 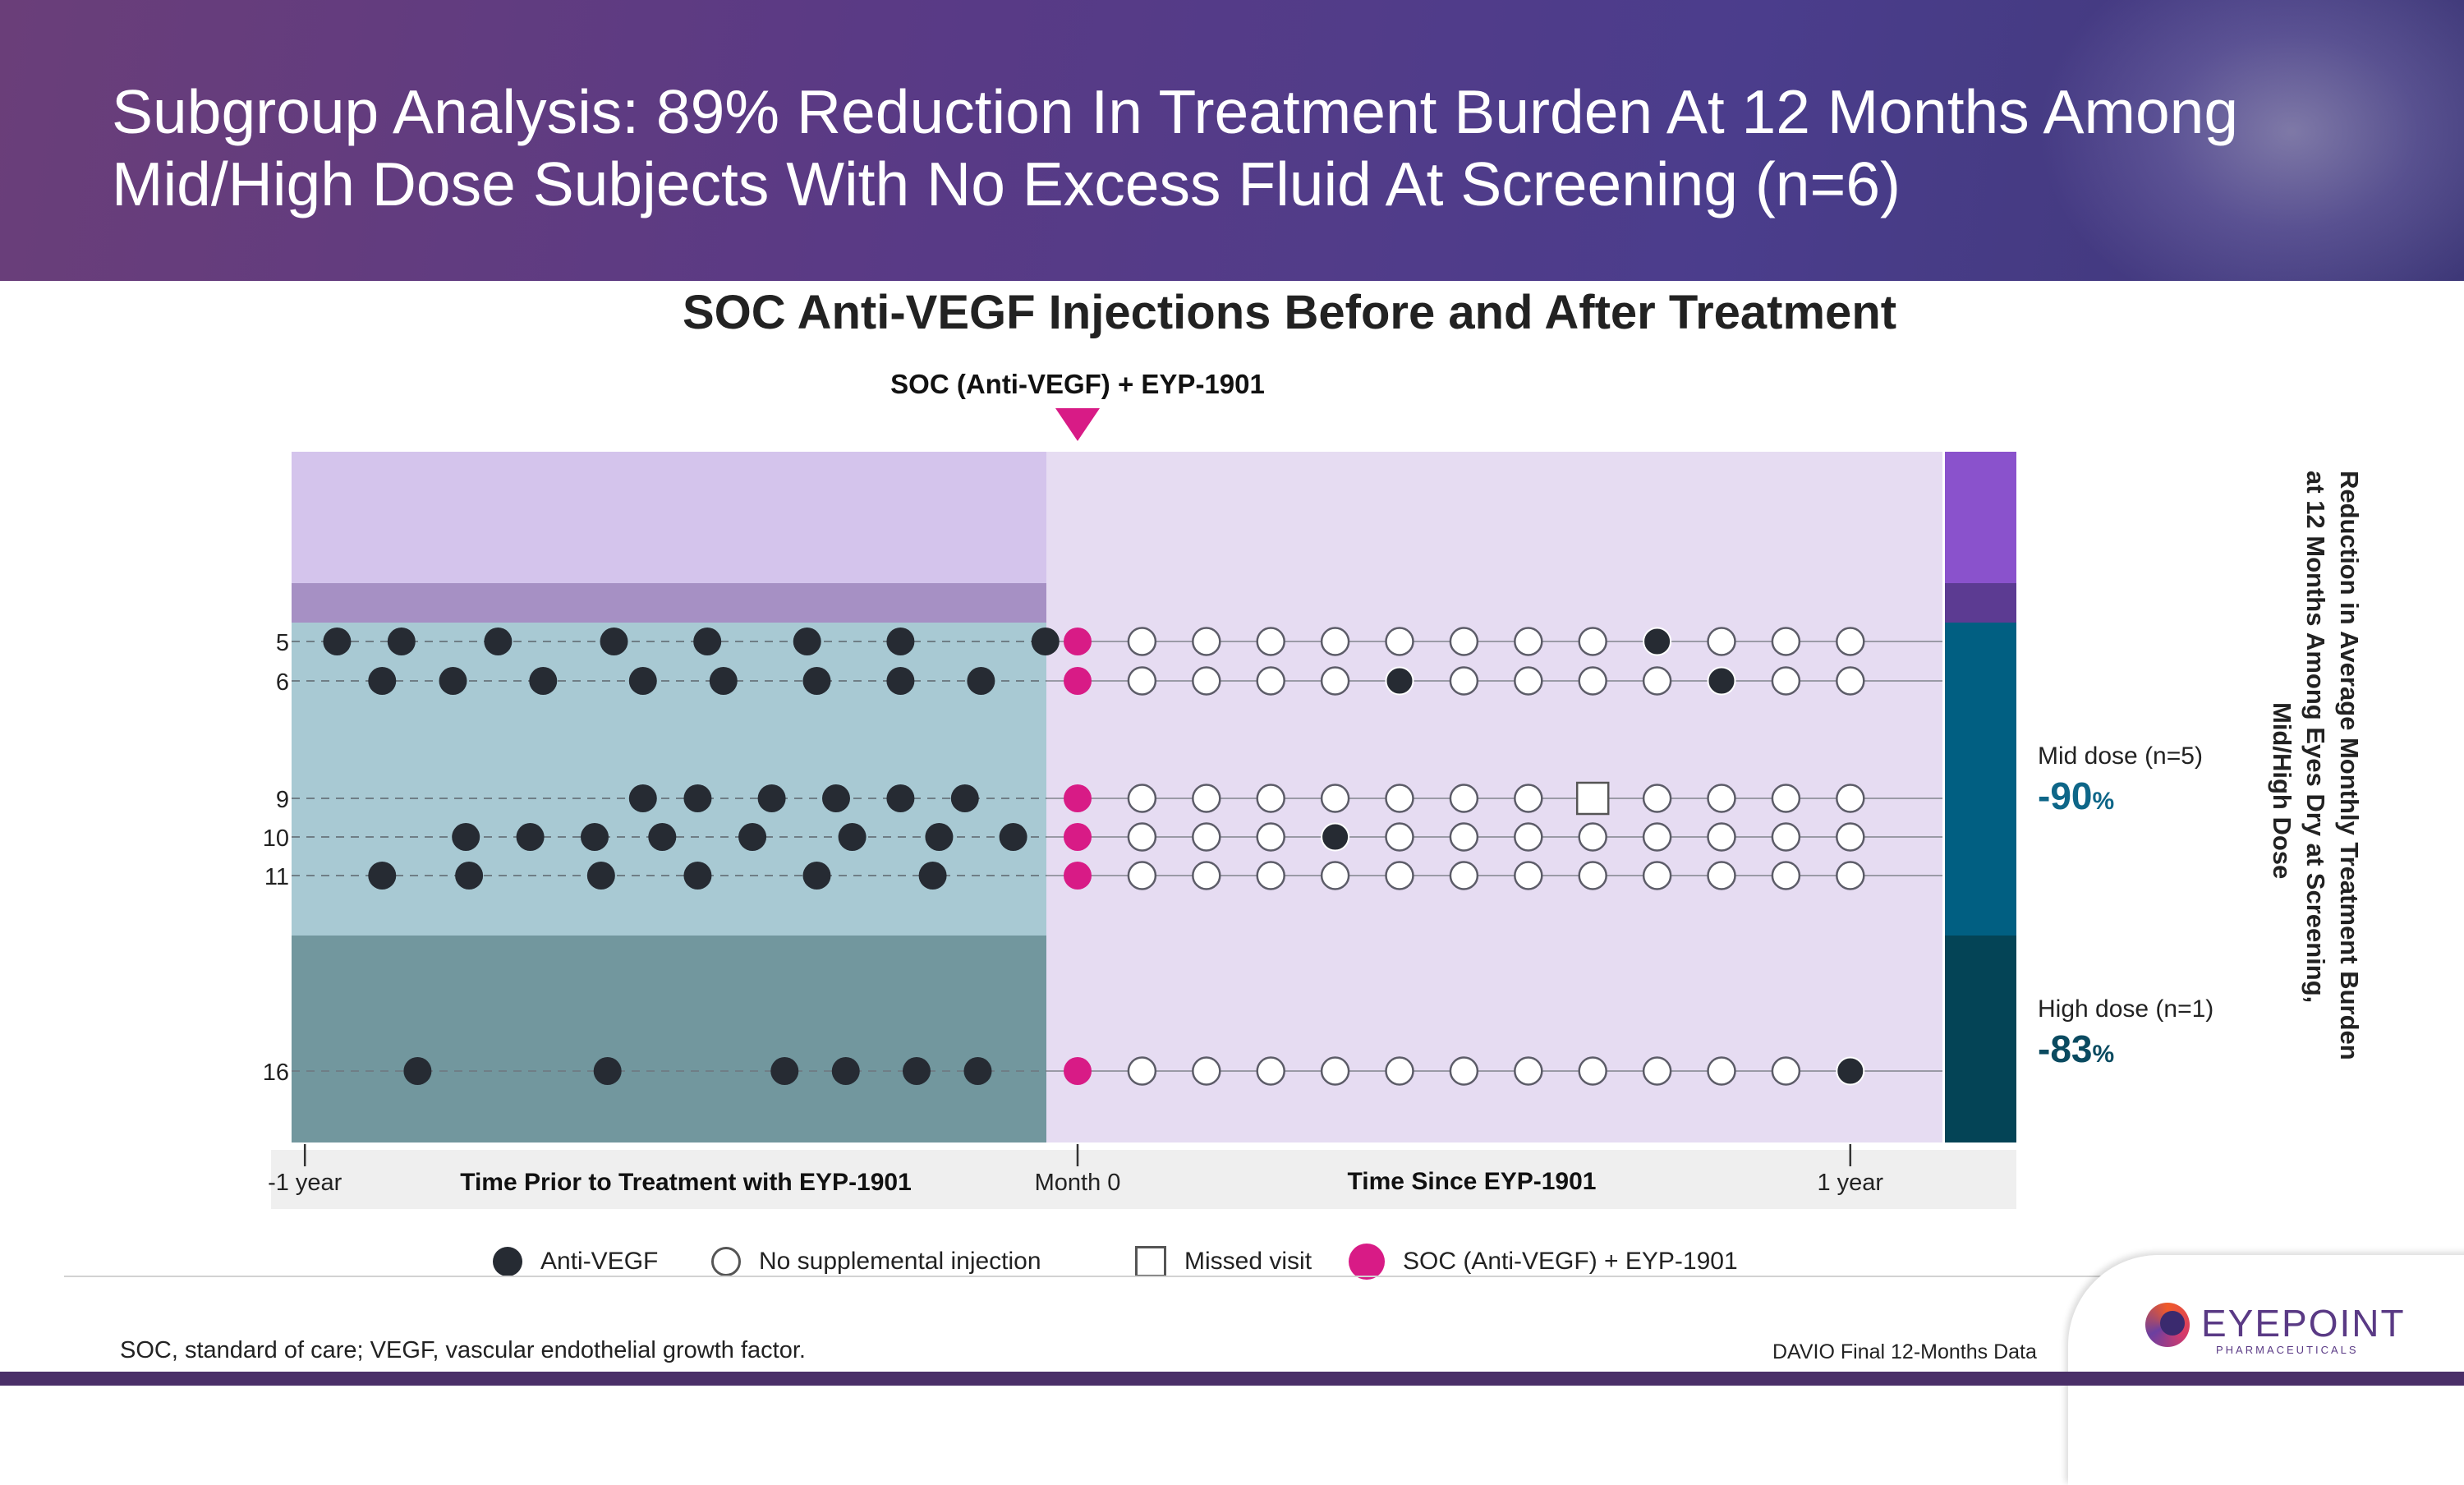 I want to click on eye-logo-icon, so click(x=2167, y=1325).